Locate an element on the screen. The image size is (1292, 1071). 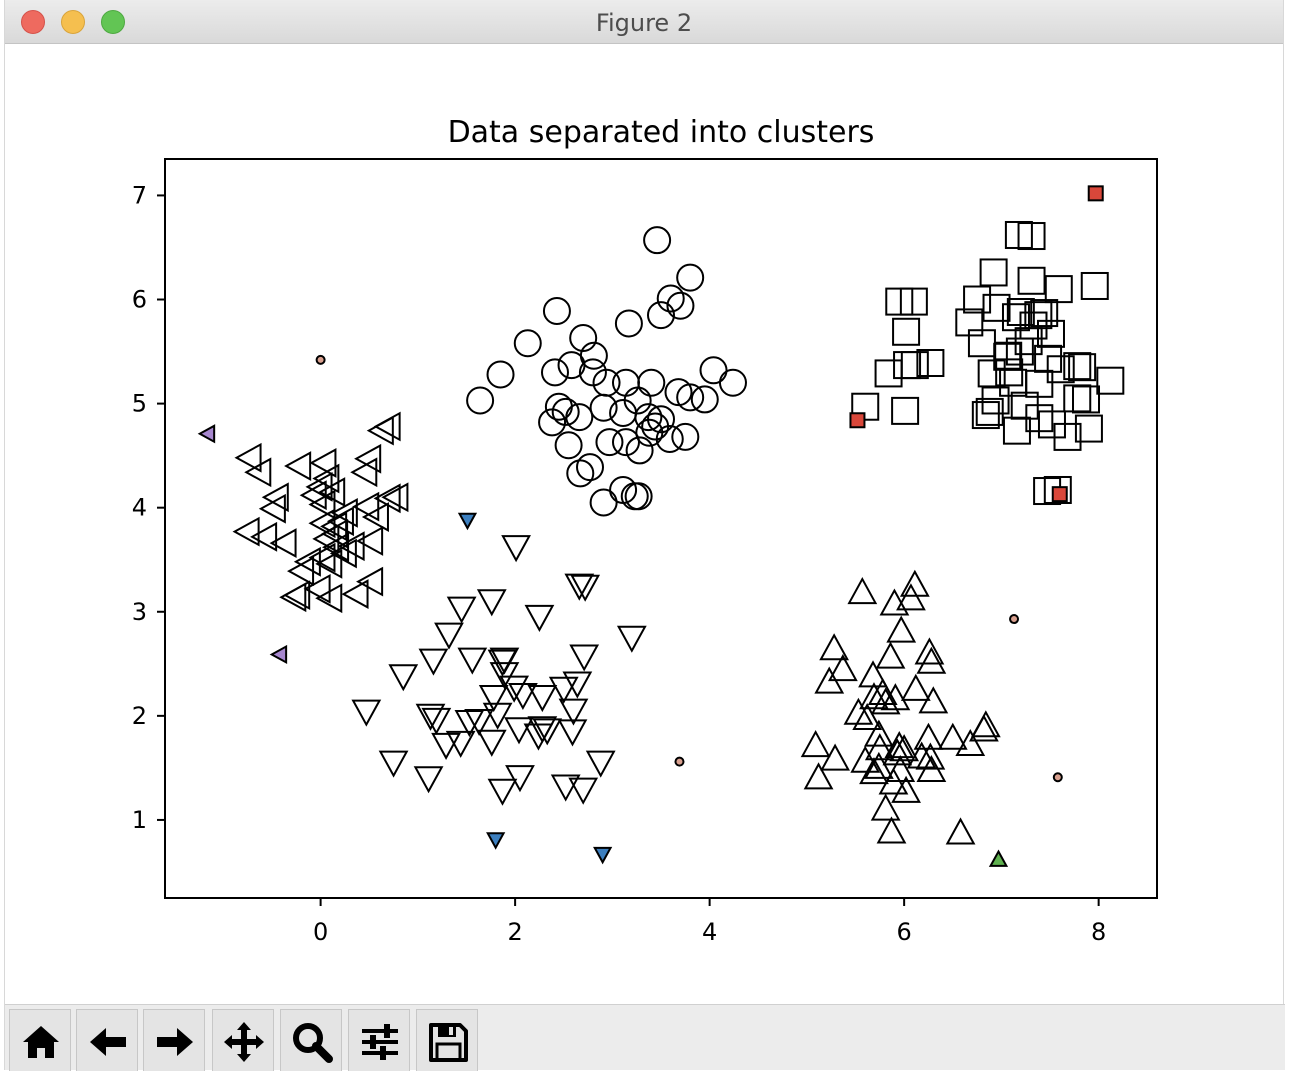
close-window-button is located at coordinates (33, 22).